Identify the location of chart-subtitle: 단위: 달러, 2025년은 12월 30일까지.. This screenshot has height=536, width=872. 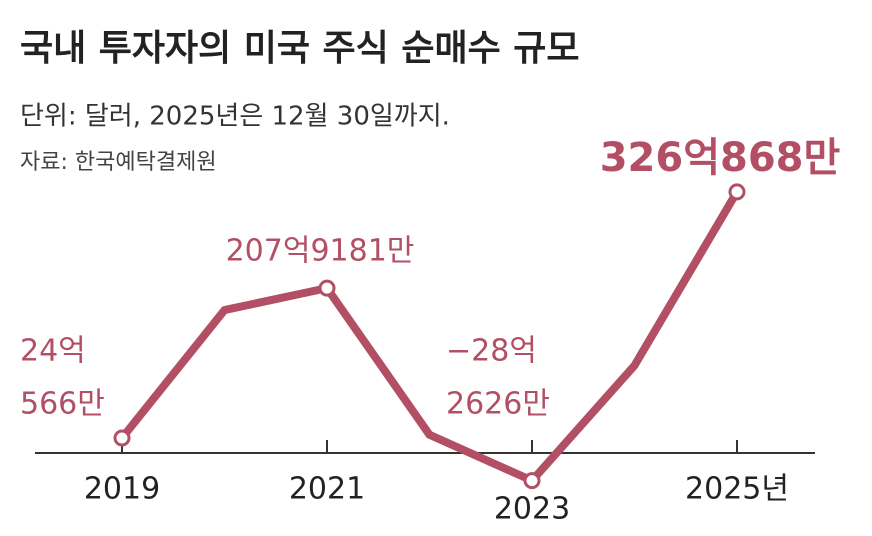
(235, 117).